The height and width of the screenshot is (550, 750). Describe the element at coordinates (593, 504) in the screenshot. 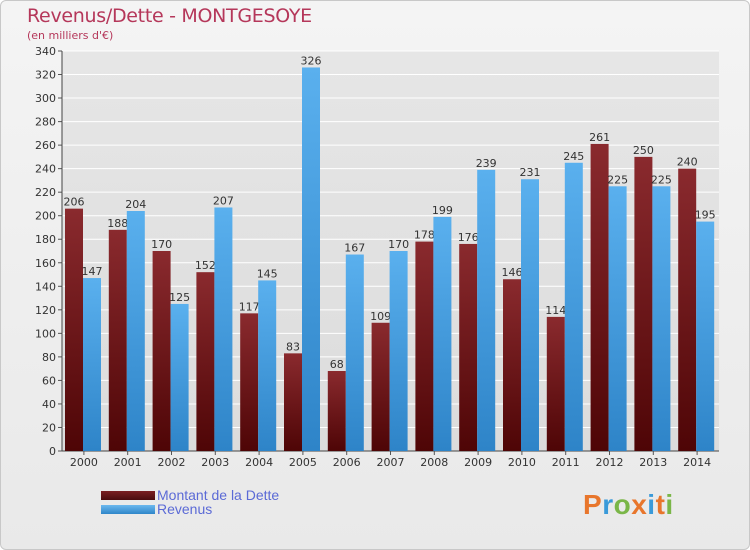

I see `logo-letter: P` at that location.